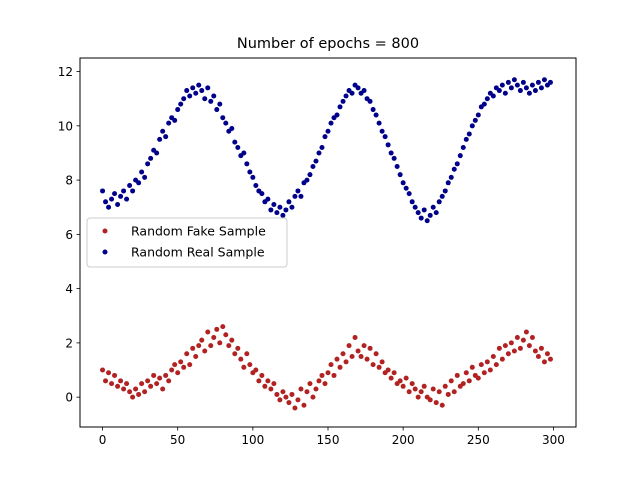 The image size is (640, 480). Describe the element at coordinates (69, 235) in the screenshot. I see `y-tick-label: 6` at that location.